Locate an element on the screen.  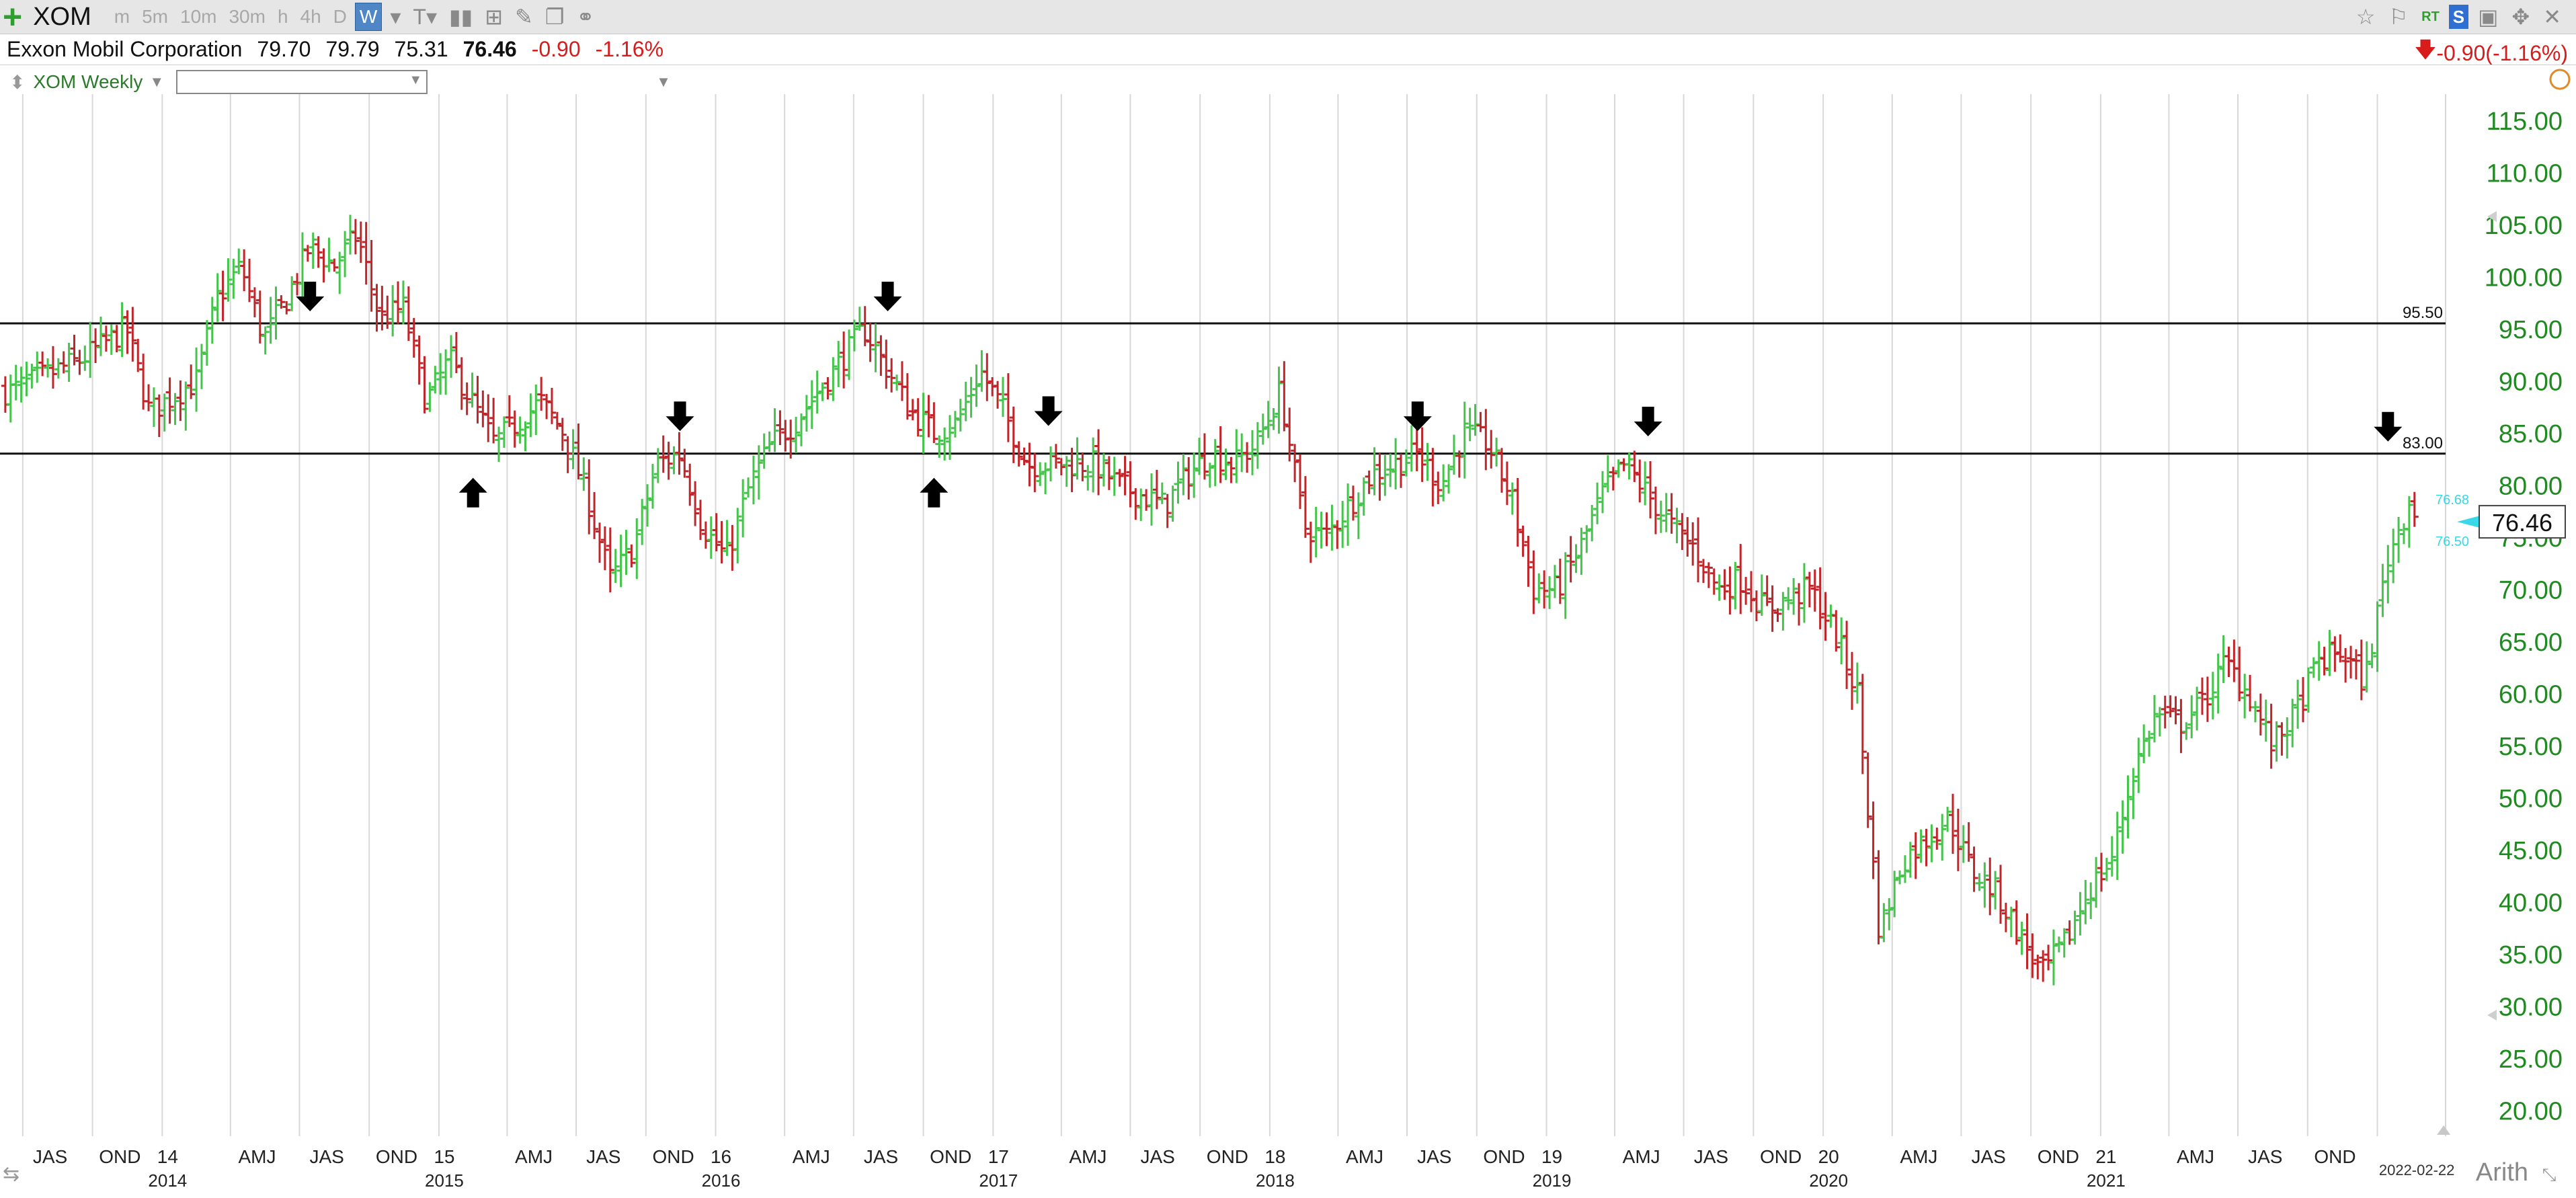
price-change-pct: -1.16% is located at coordinates (629, 48).